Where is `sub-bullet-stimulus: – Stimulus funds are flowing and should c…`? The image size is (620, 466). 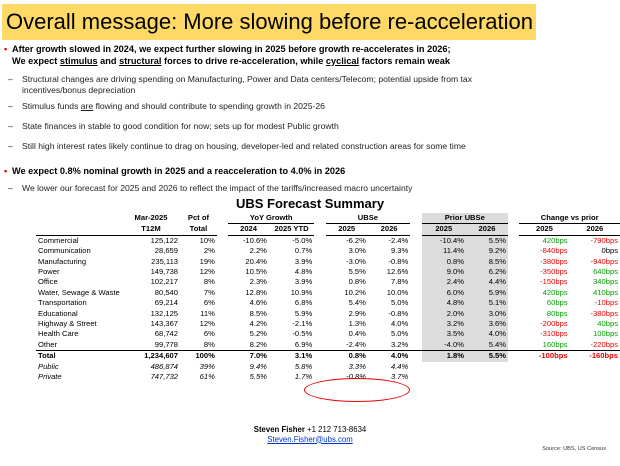 sub-bullet-stimulus: – Stimulus funds are flowing and should c… is located at coordinates (166, 106).